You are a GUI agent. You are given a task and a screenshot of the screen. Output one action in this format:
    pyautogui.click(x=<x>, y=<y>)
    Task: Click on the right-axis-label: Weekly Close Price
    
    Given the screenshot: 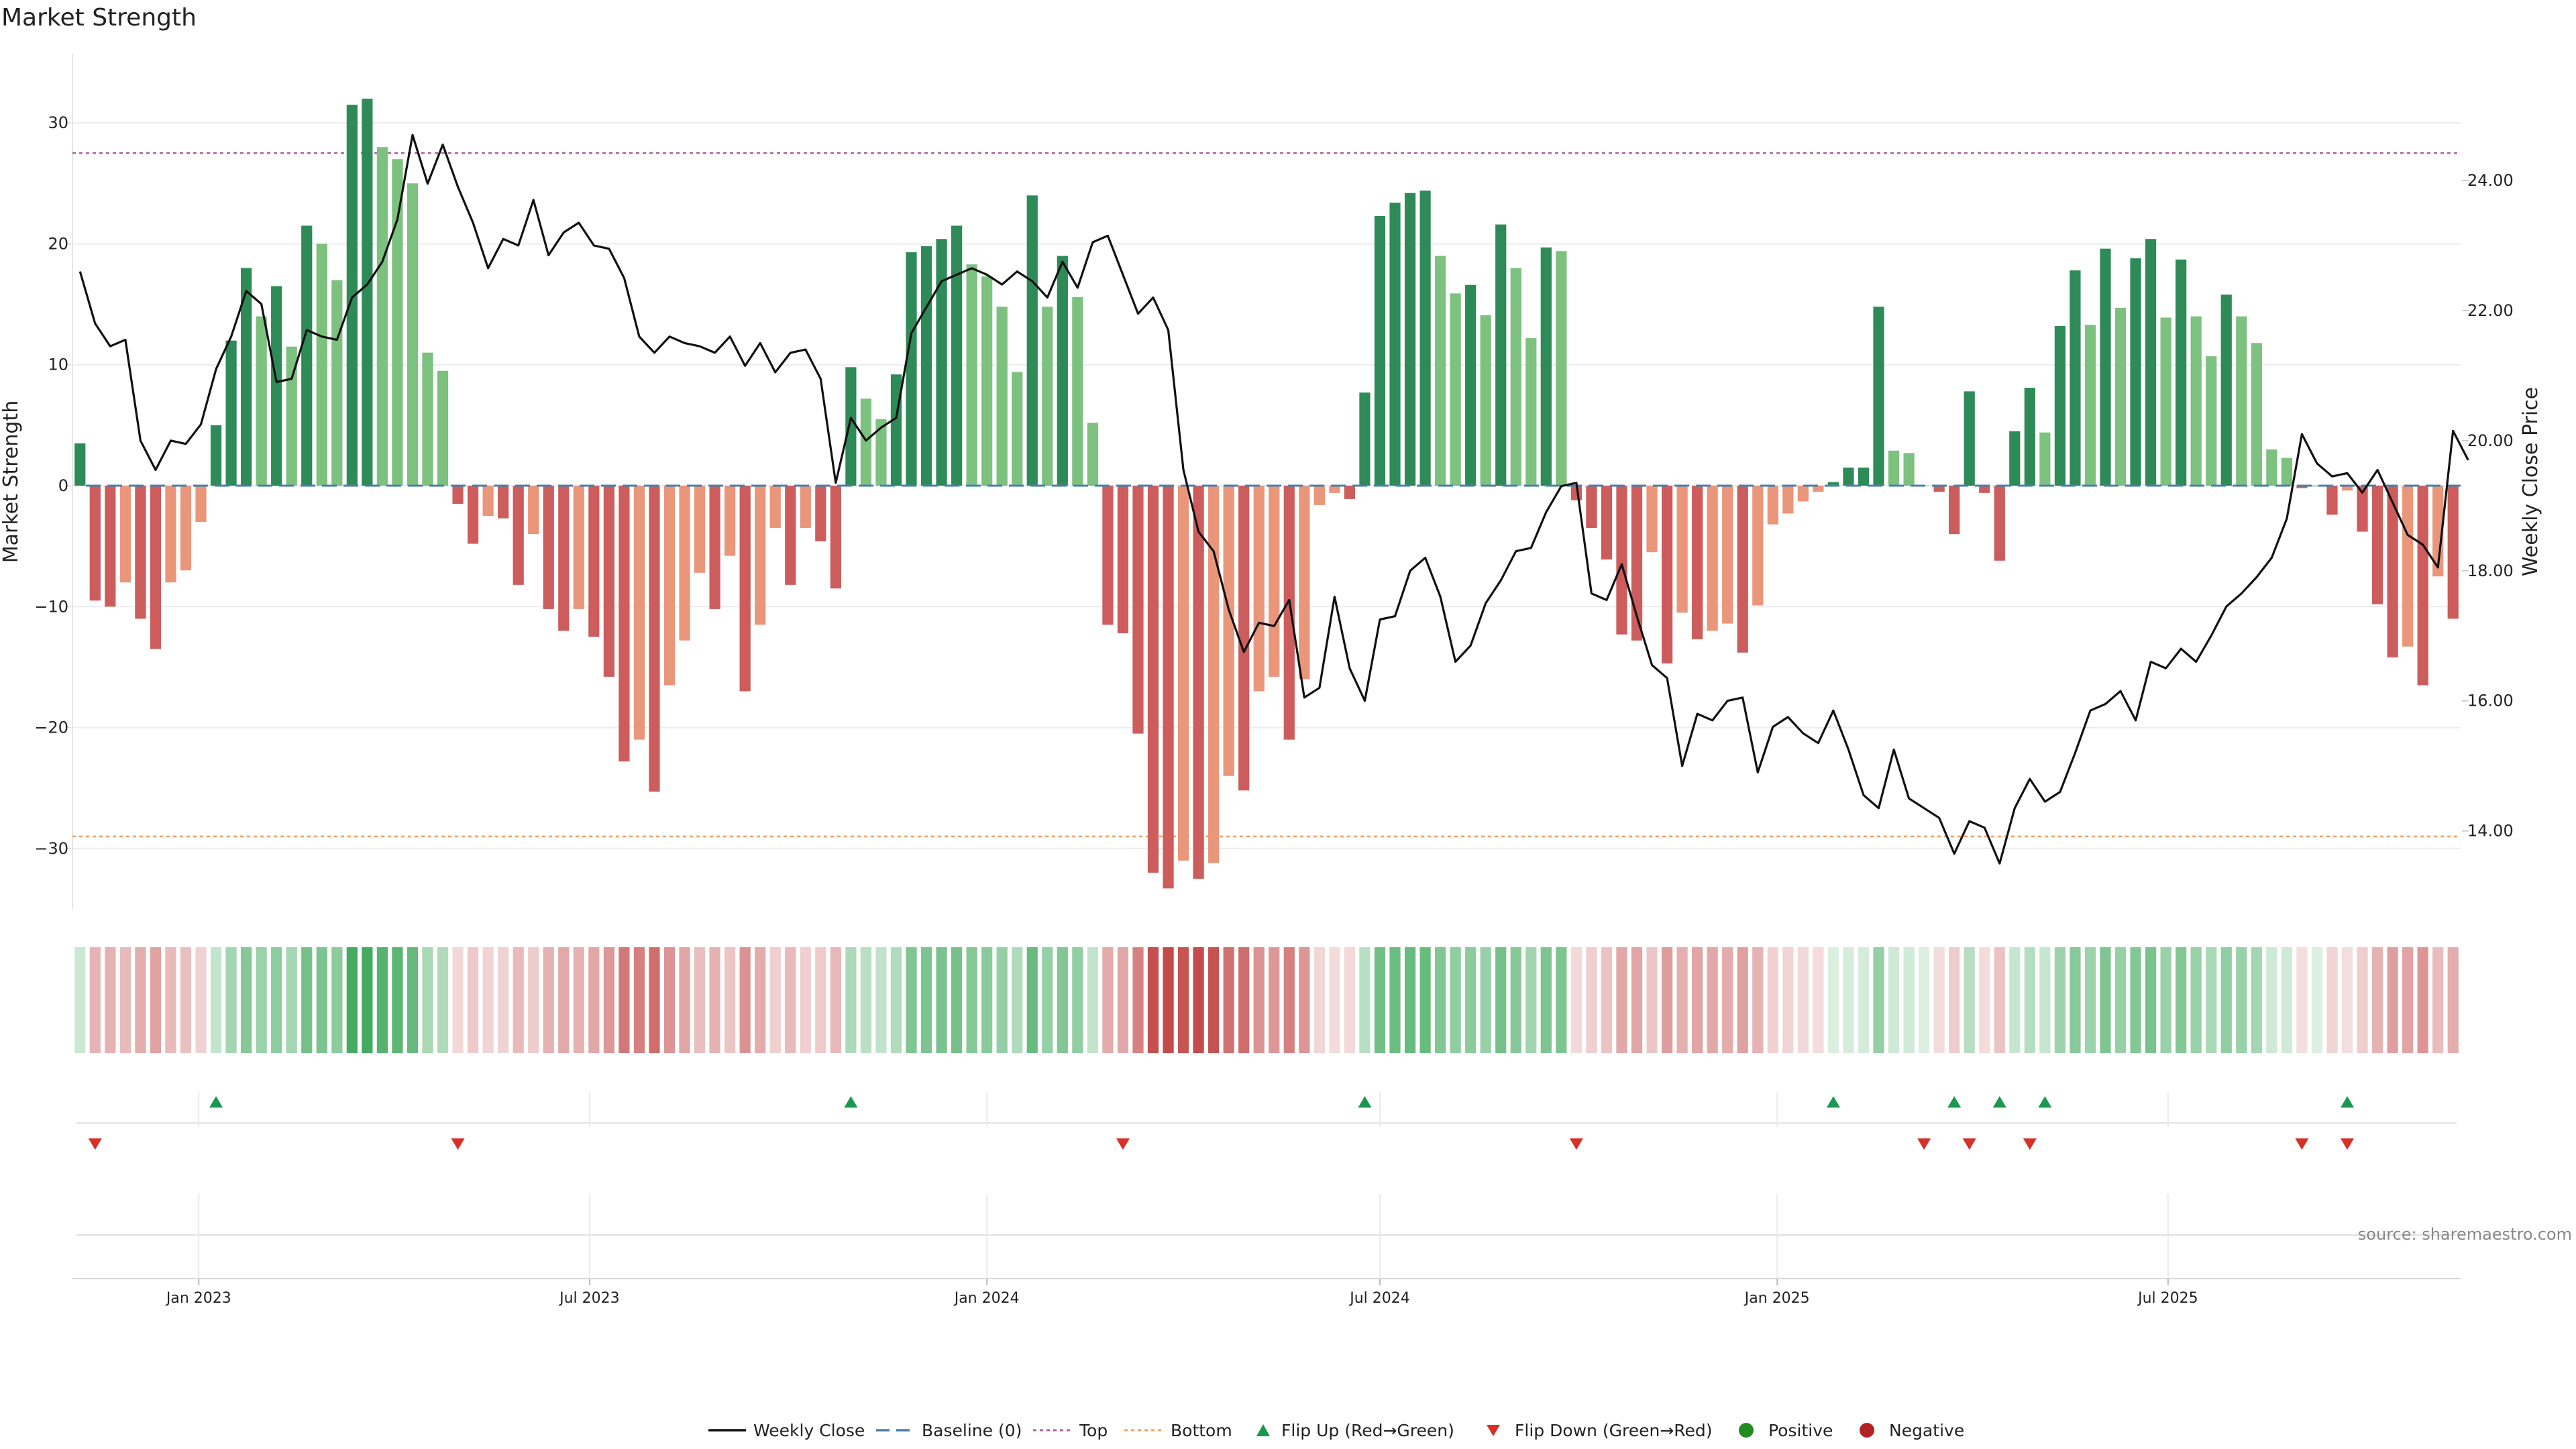 What is the action you would take?
    pyautogui.click(x=2530, y=481)
    